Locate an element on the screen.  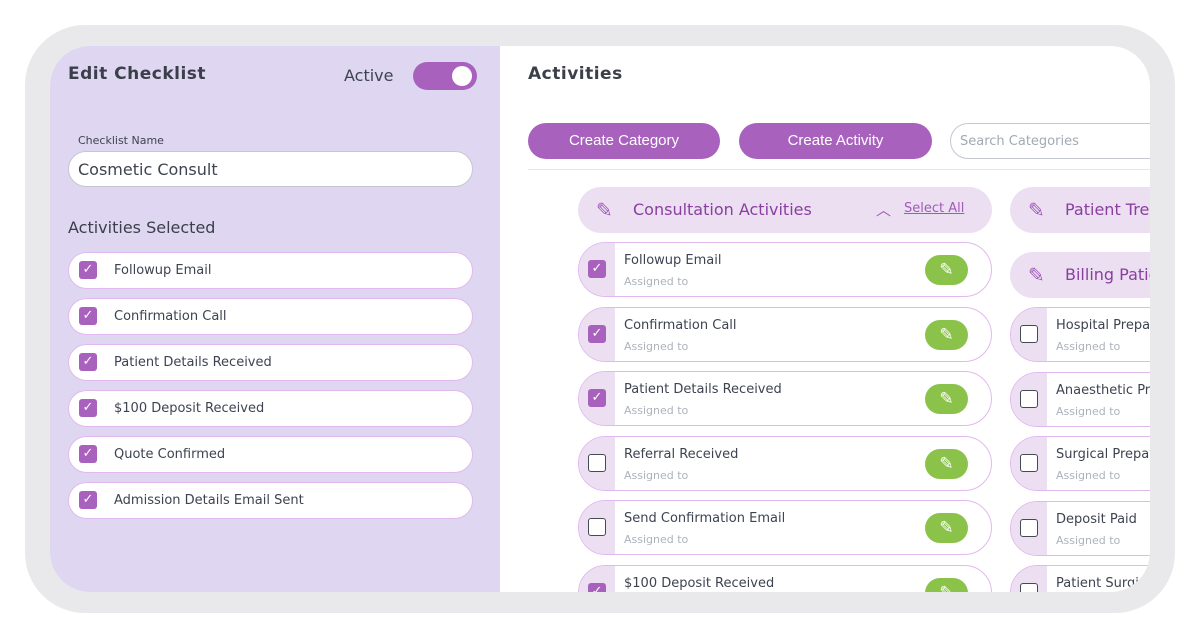
activity-name: Anaesthetic Prepayment is located at coordinates (1103, 390).